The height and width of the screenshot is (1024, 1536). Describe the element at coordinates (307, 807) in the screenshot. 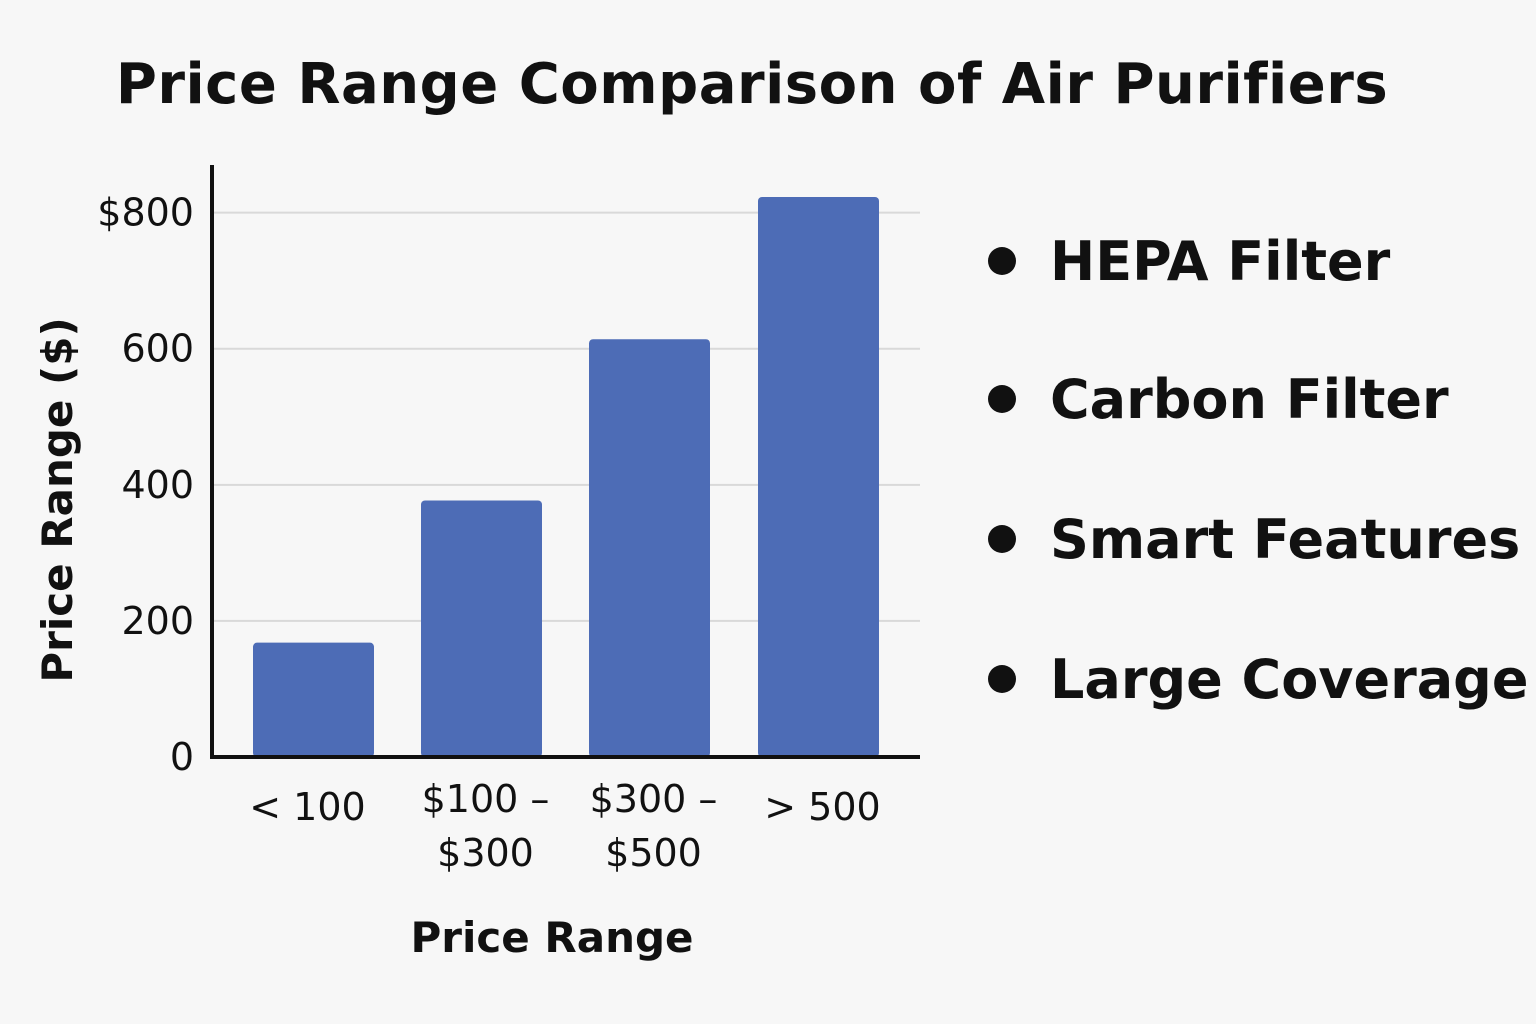

I see `x-tick-label: < 100` at that location.